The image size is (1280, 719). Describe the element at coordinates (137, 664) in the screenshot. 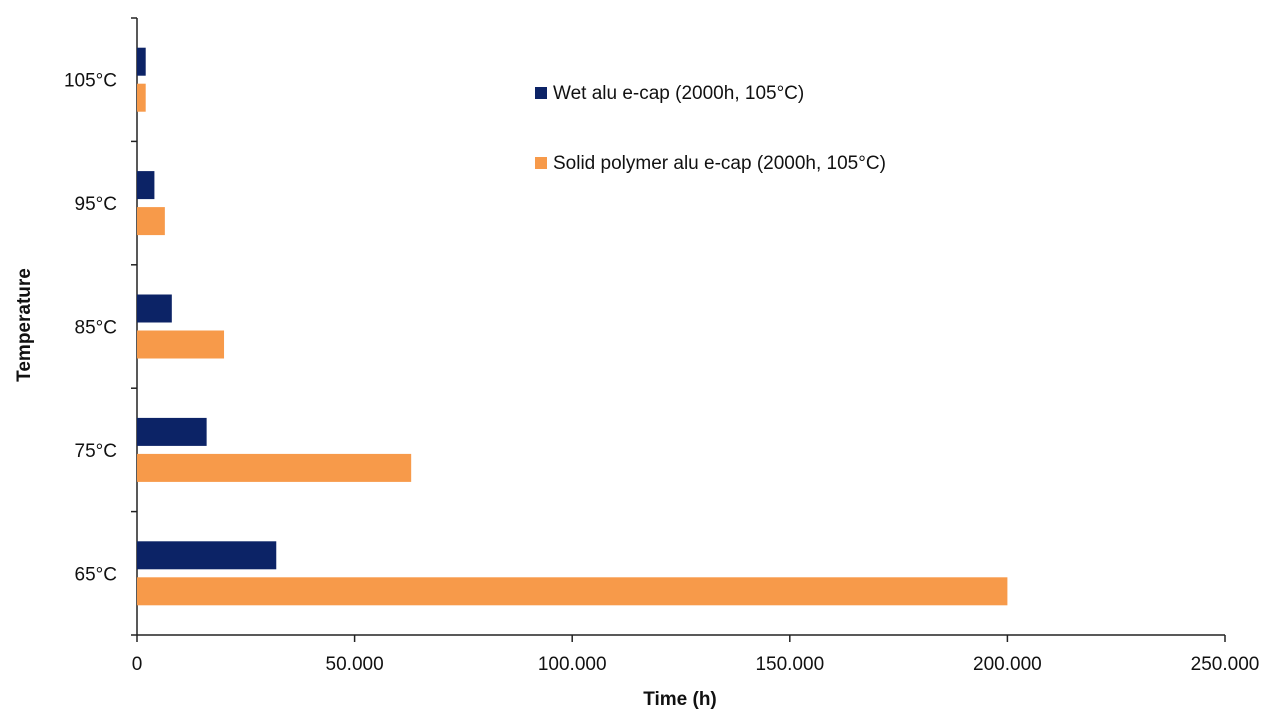

I see `x-tick-label: 0` at that location.